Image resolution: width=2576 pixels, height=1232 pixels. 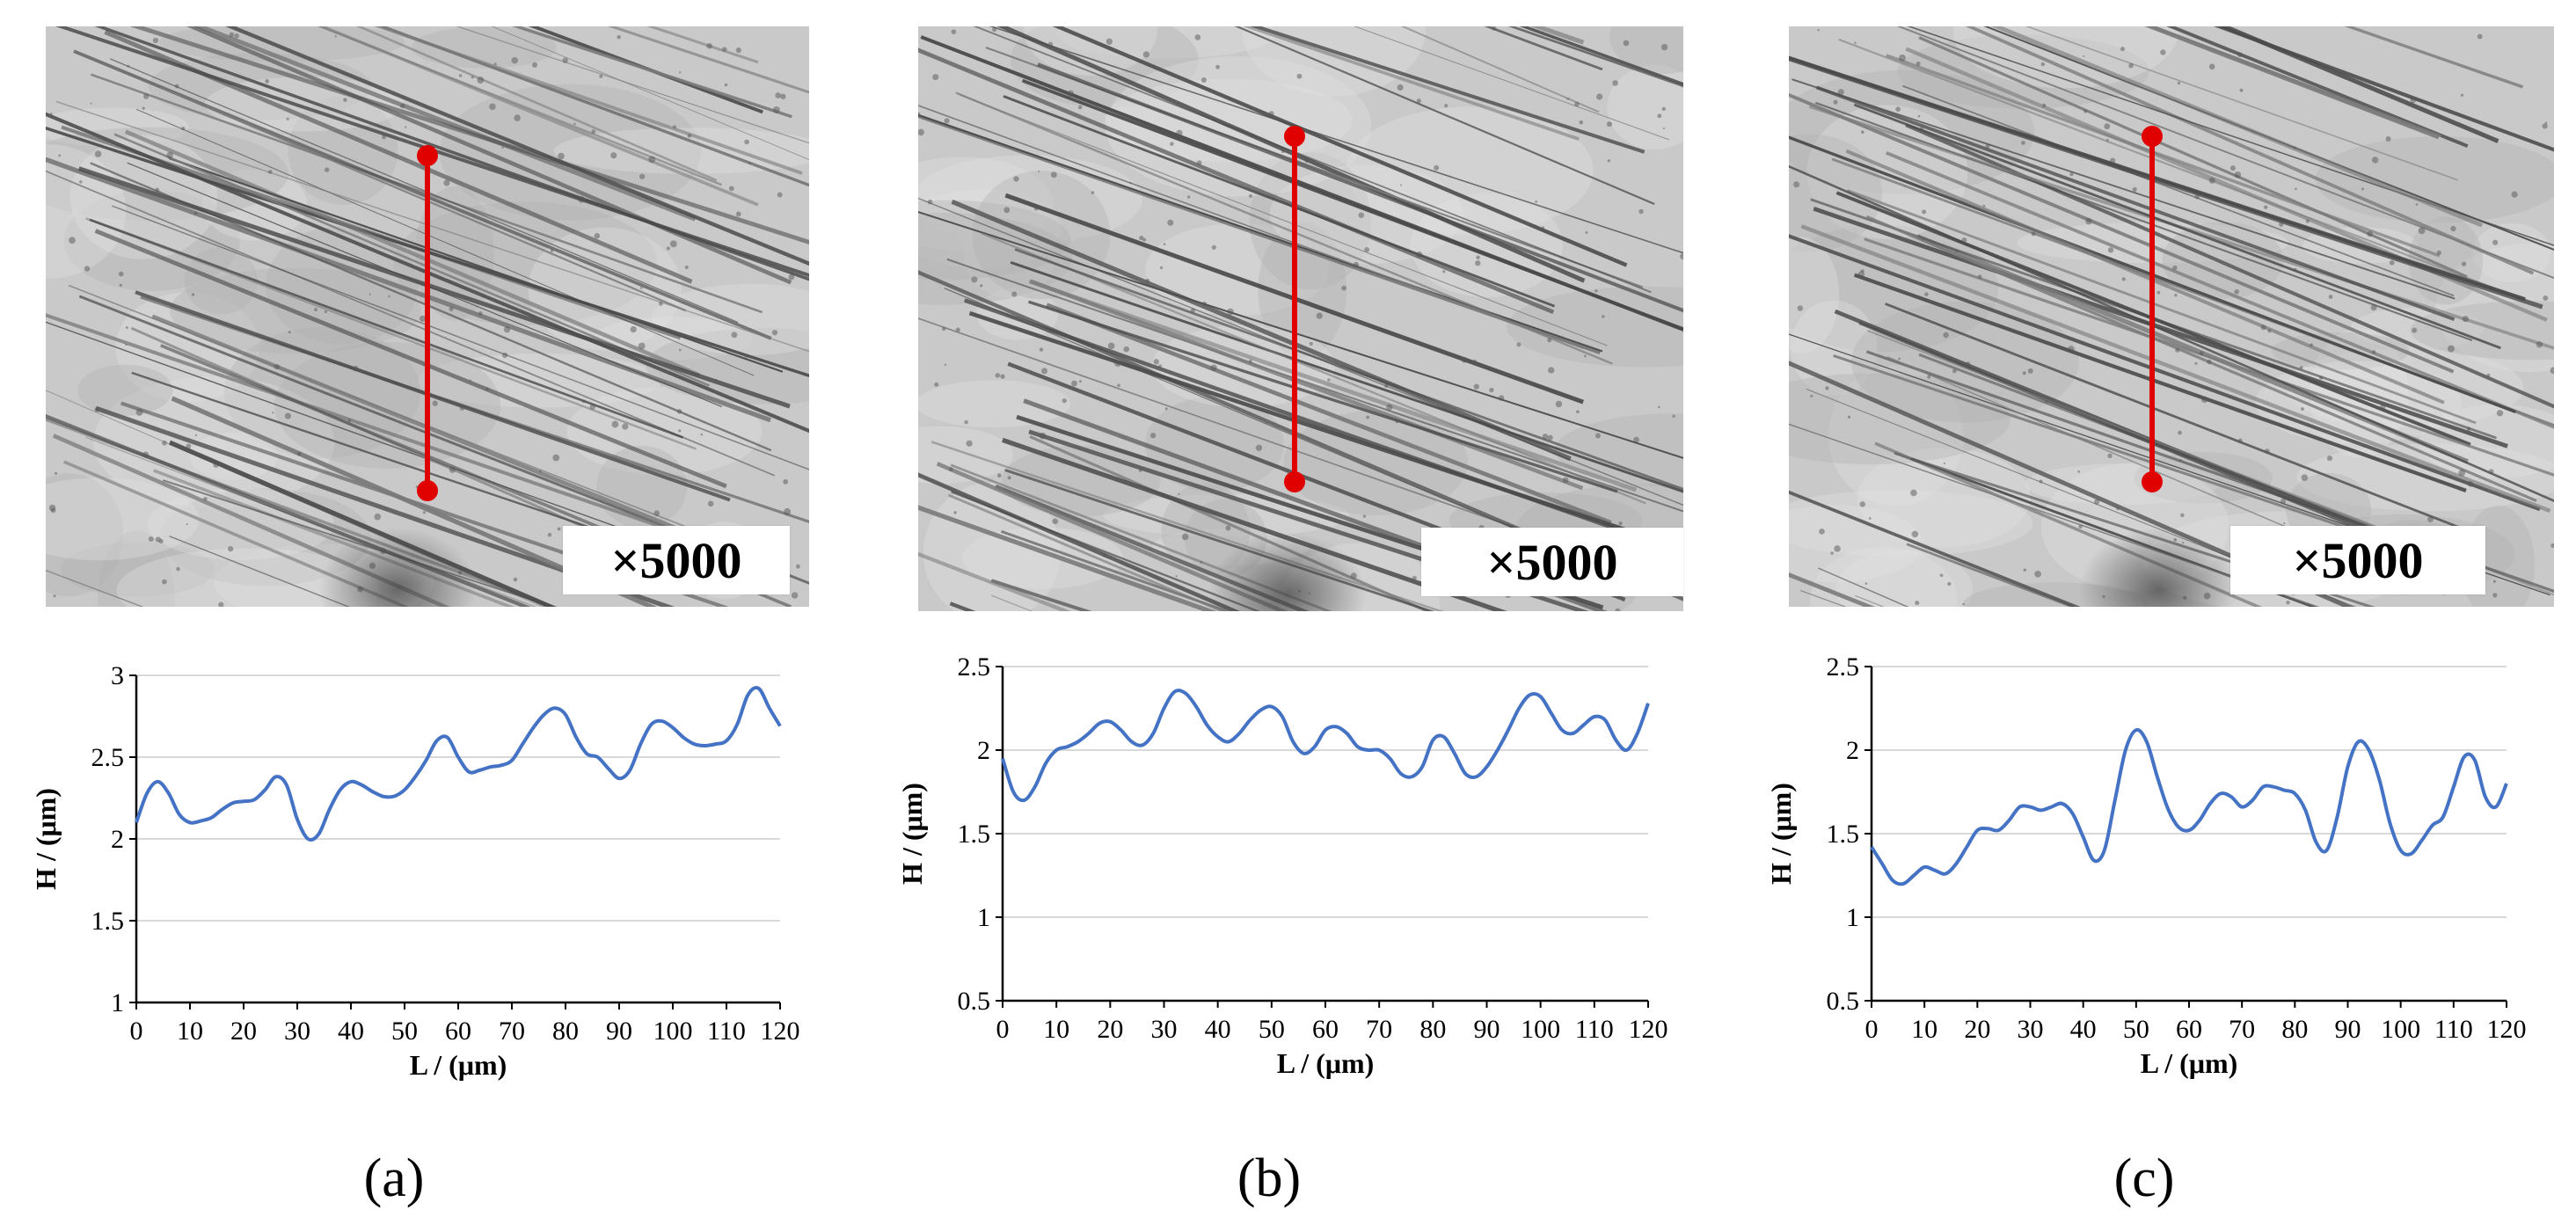 What do you see at coordinates (108, 921) in the screenshot?
I see `y-tick-label: 1.5` at bounding box center [108, 921].